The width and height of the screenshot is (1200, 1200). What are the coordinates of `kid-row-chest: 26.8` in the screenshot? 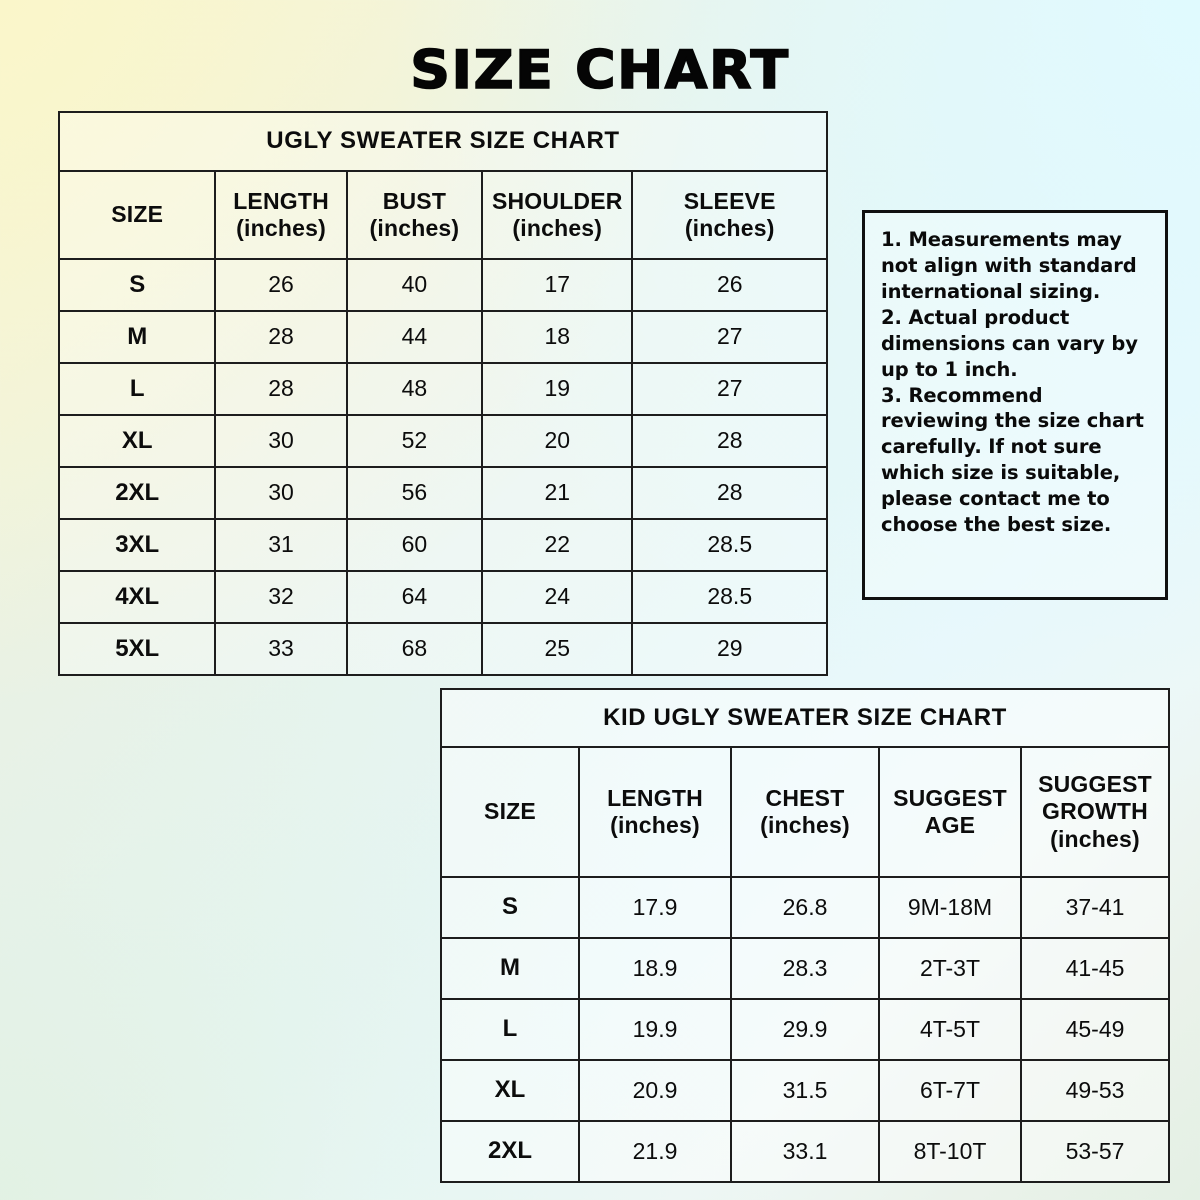 It's located at (805, 907).